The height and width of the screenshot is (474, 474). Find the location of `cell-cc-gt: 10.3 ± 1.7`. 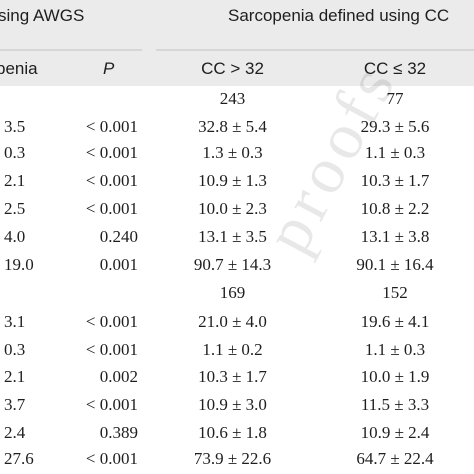

cell-cc-gt: 10.3 ± 1.7 is located at coordinates (232, 376).